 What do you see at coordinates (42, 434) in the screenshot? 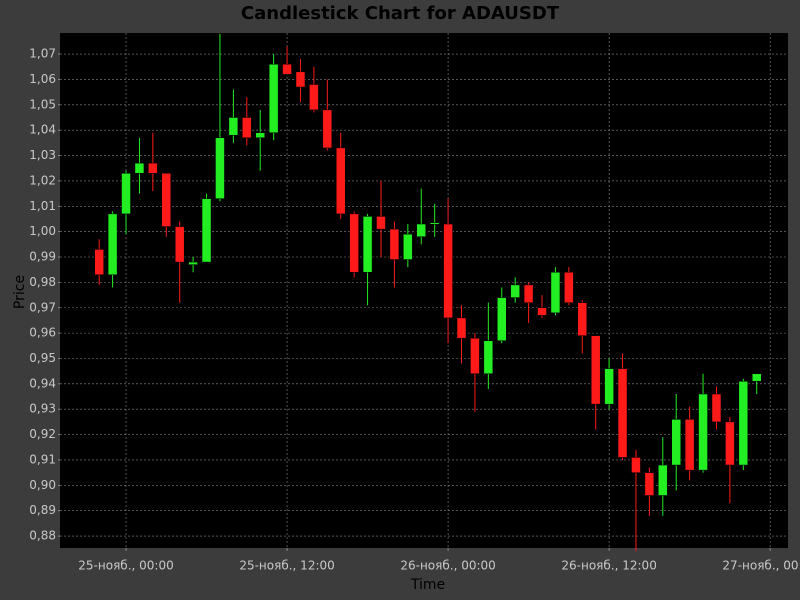
I see `y-tick-label: 0,92` at bounding box center [42, 434].